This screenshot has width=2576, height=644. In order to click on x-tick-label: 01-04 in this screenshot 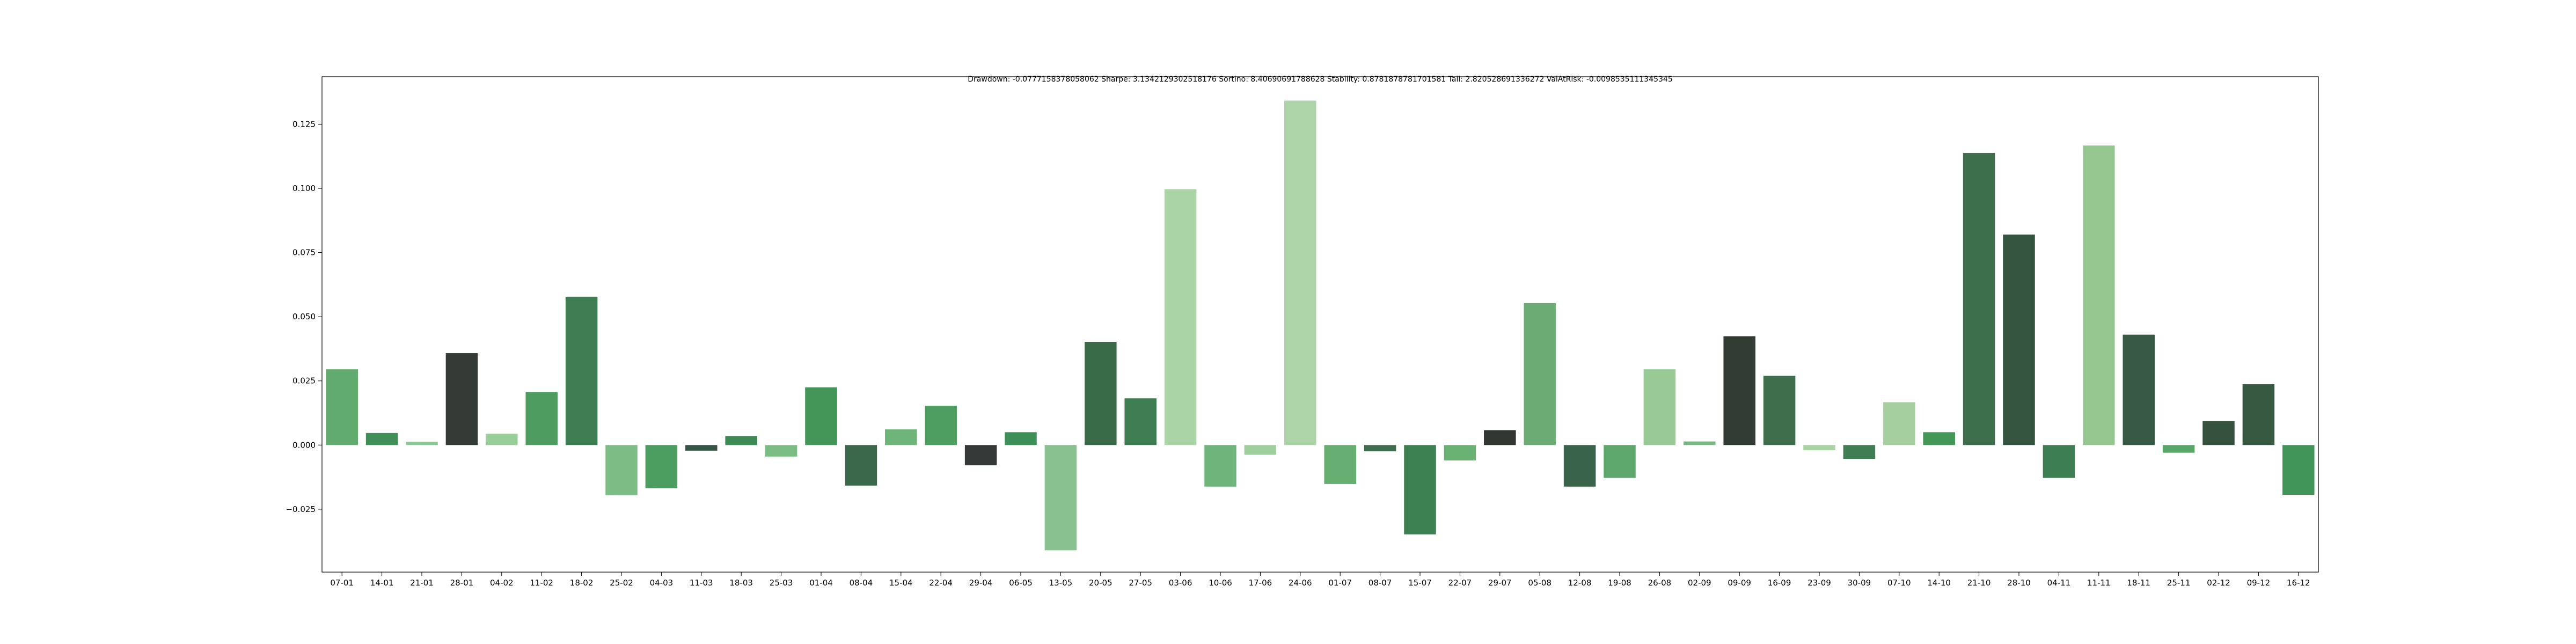, I will do `click(821, 583)`.